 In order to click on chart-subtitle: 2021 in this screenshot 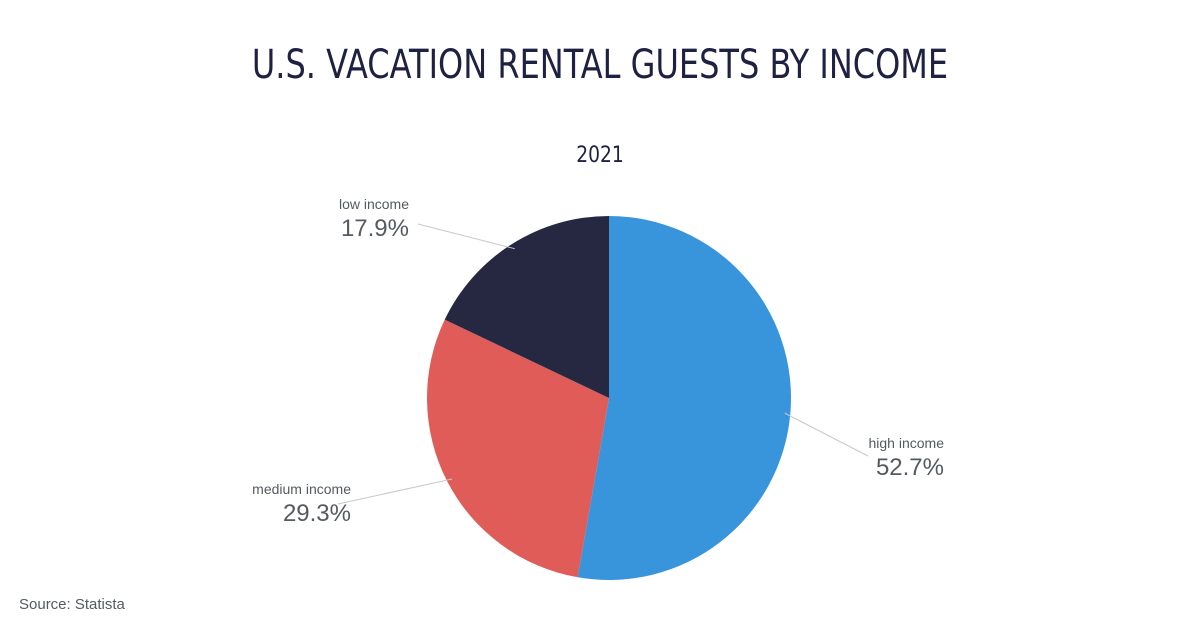, I will do `click(600, 155)`.